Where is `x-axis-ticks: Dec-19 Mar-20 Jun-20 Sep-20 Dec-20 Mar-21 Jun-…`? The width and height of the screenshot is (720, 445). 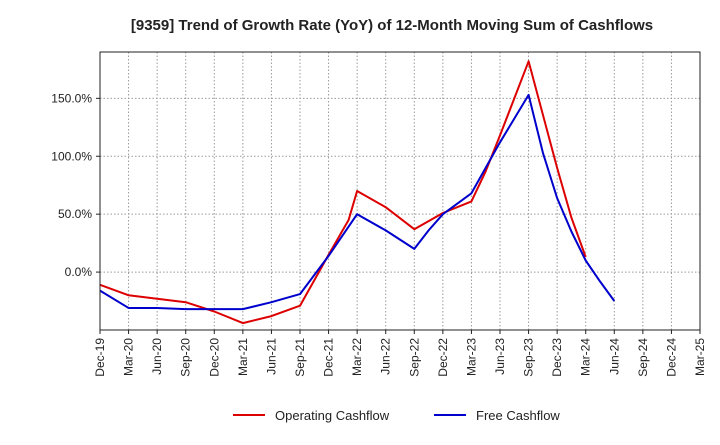 x-axis-ticks: Dec-19 Mar-20 Jun-20 Sep-20 Dec-20 Mar-21 Jun-… is located at coordinates (400, 353).